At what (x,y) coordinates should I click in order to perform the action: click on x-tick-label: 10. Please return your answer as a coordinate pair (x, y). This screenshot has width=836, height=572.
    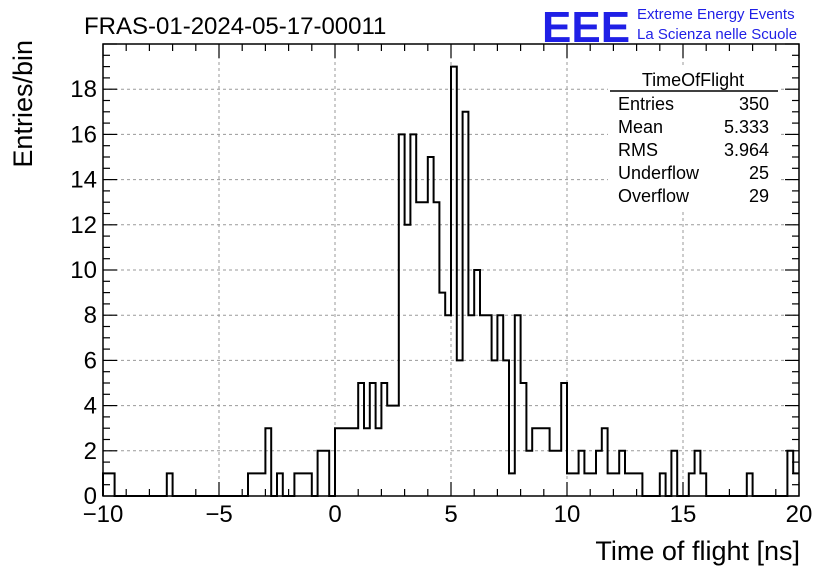
    Looking at the image, I should click on (567, 514).